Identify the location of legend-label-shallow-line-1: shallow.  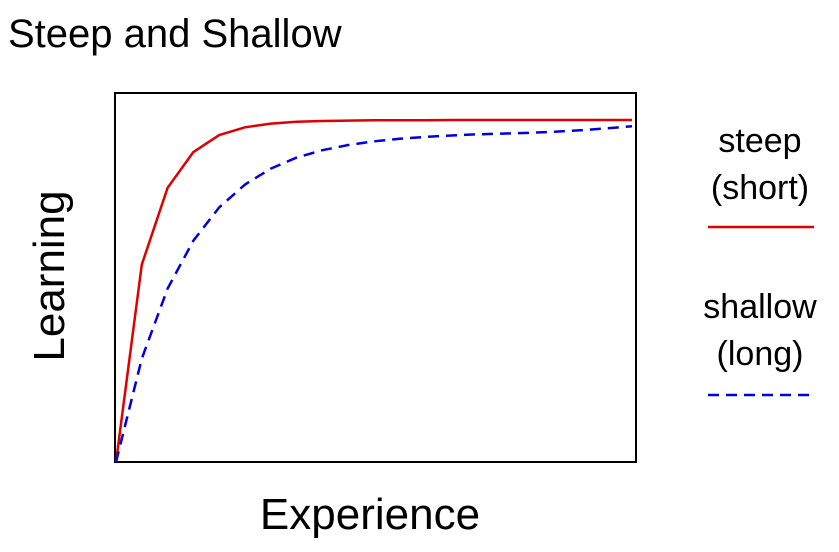
(760, 307).